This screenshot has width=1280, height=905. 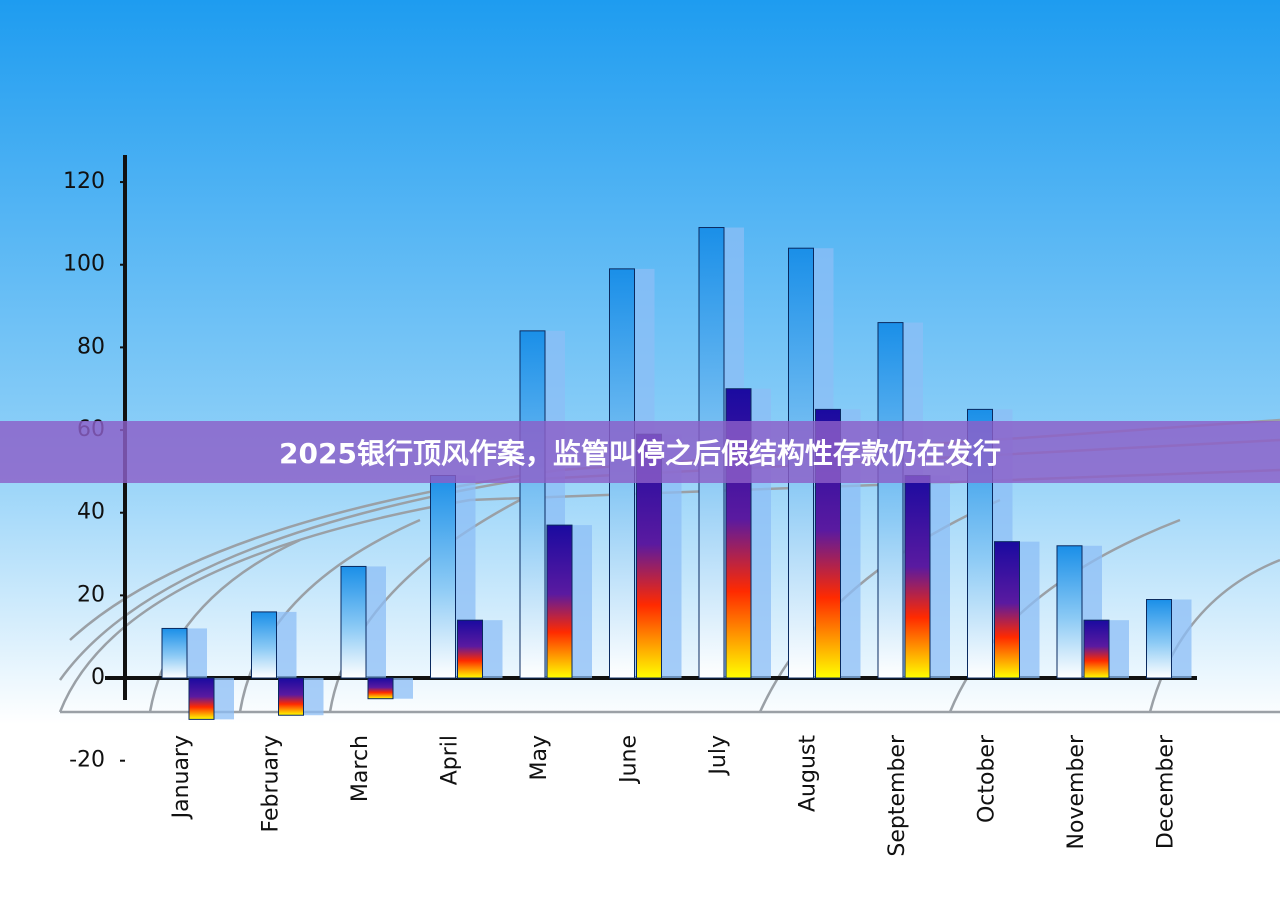 I want to click on bar-shadow, so click(x=400, y=688).